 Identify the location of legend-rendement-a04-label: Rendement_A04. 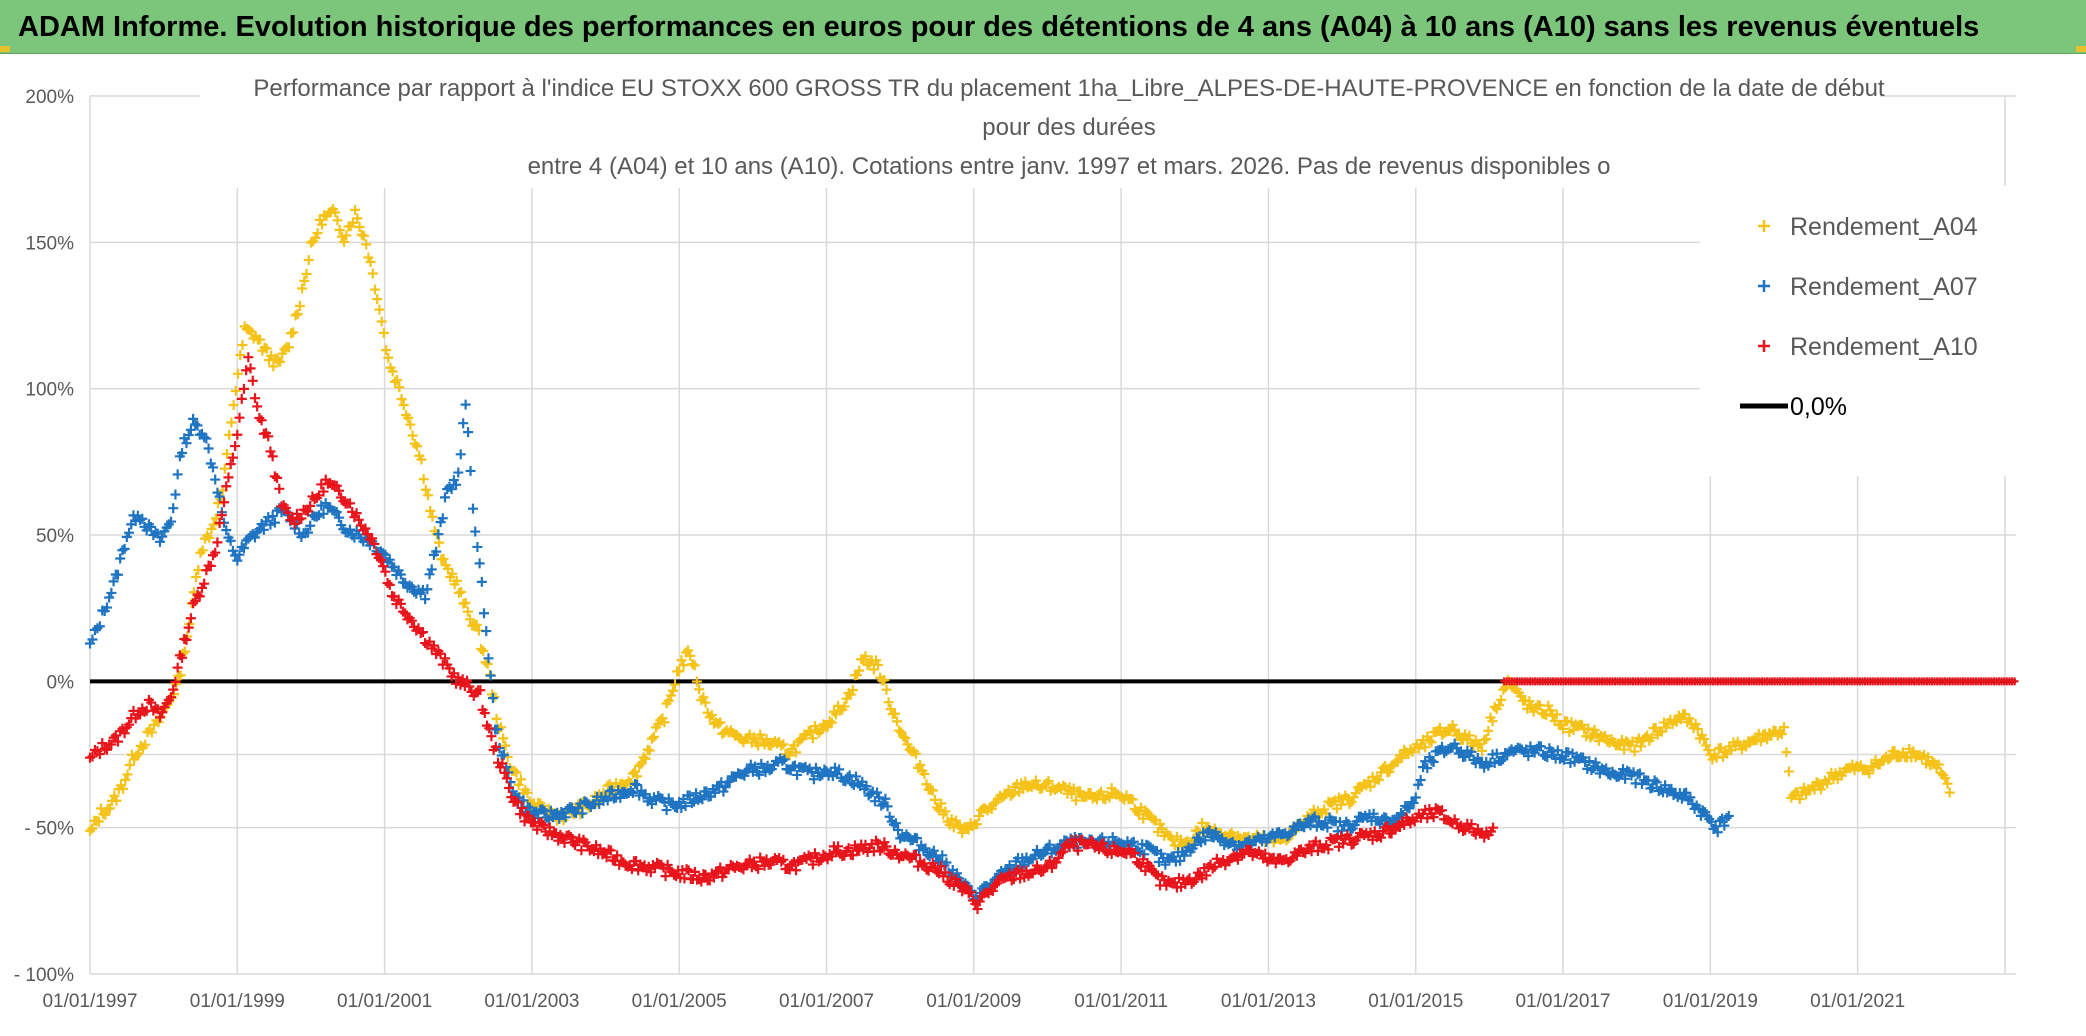
(1884, 227).